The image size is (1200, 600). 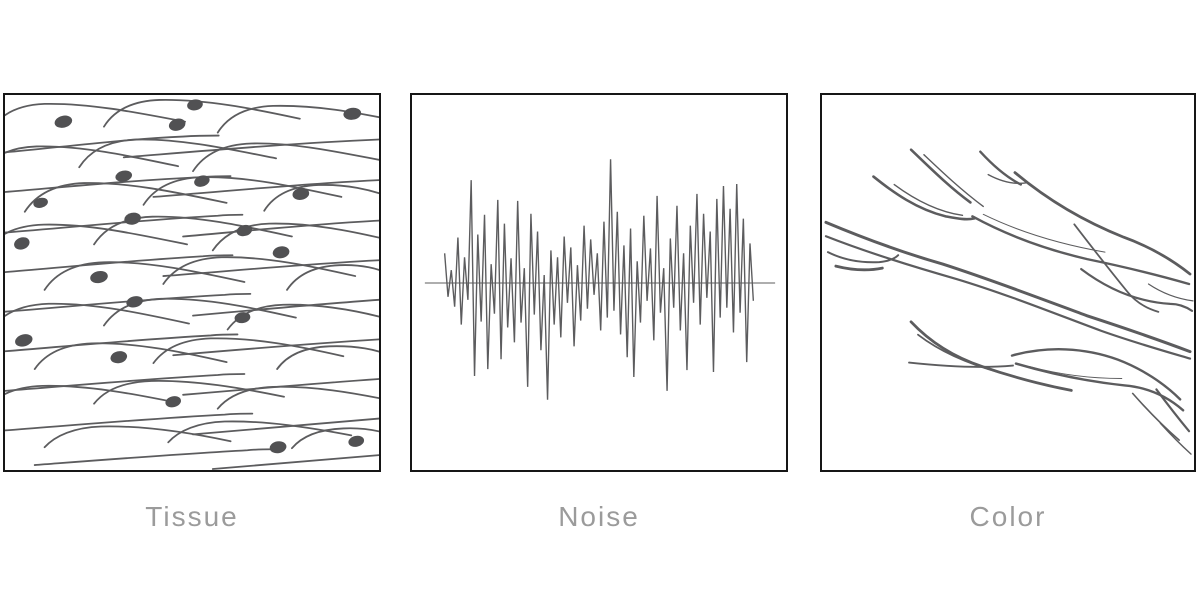 I want to click on panel-label-tissue: Tissue, so click(x=192, y=516).